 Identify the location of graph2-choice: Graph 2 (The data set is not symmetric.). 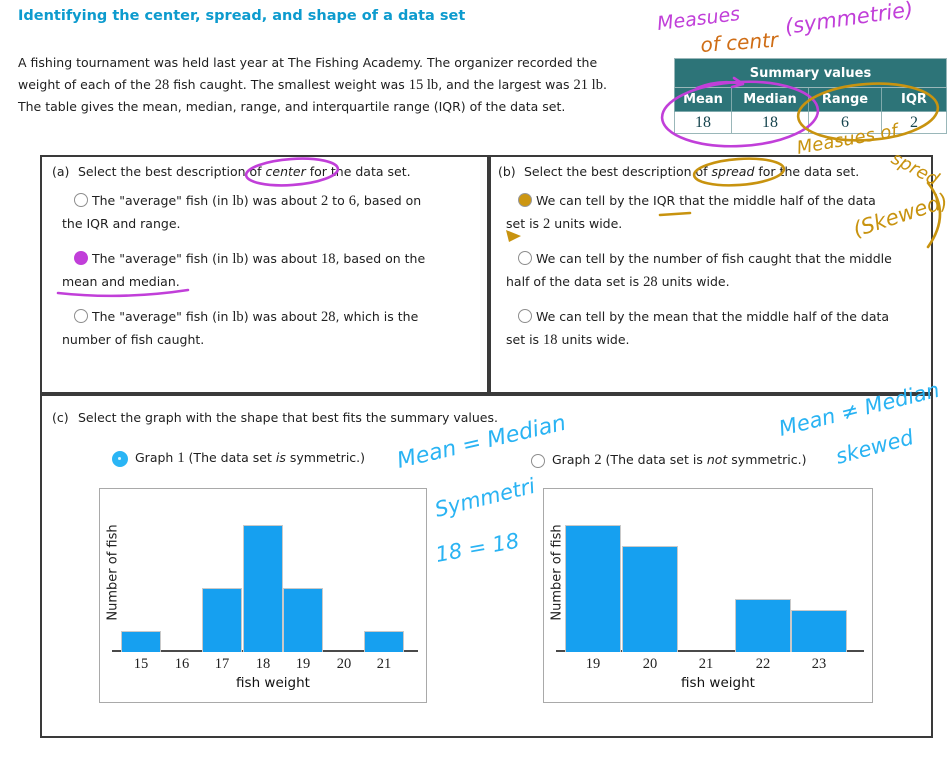
(668, 460).